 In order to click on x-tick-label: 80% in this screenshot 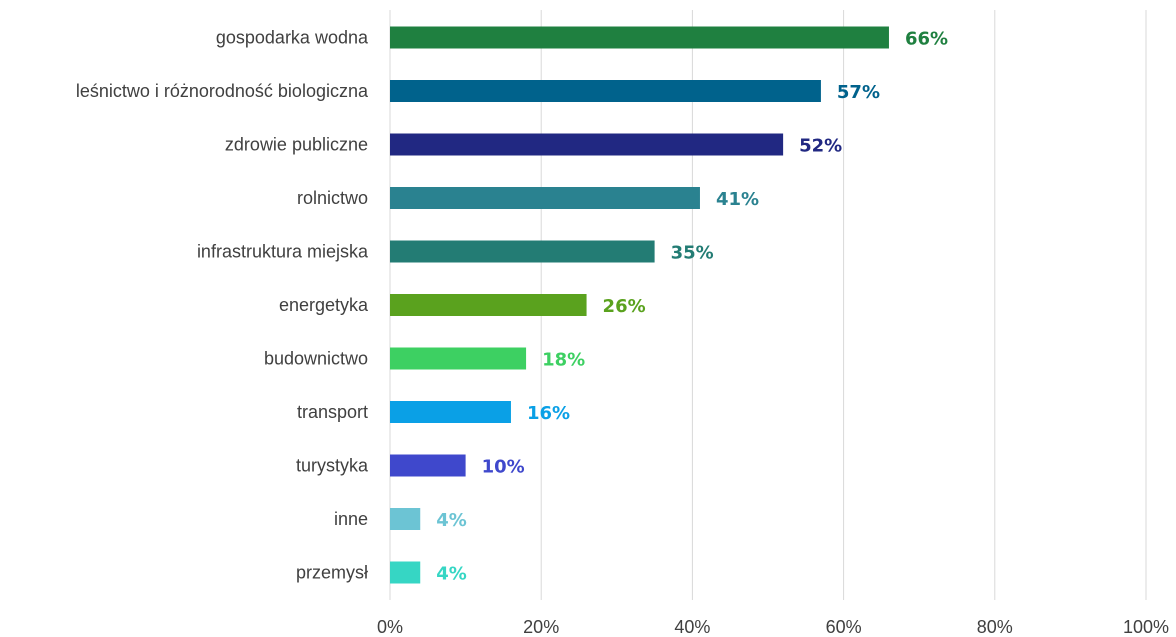, I will do `click(995, 627)`.